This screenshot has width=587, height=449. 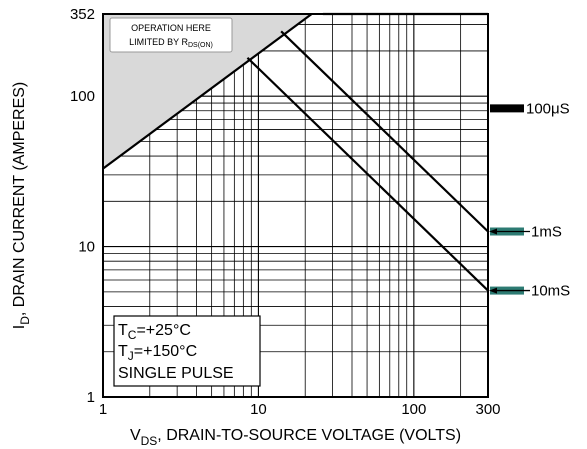 I want to click on operation-note-box, so click(x=171, y=35).